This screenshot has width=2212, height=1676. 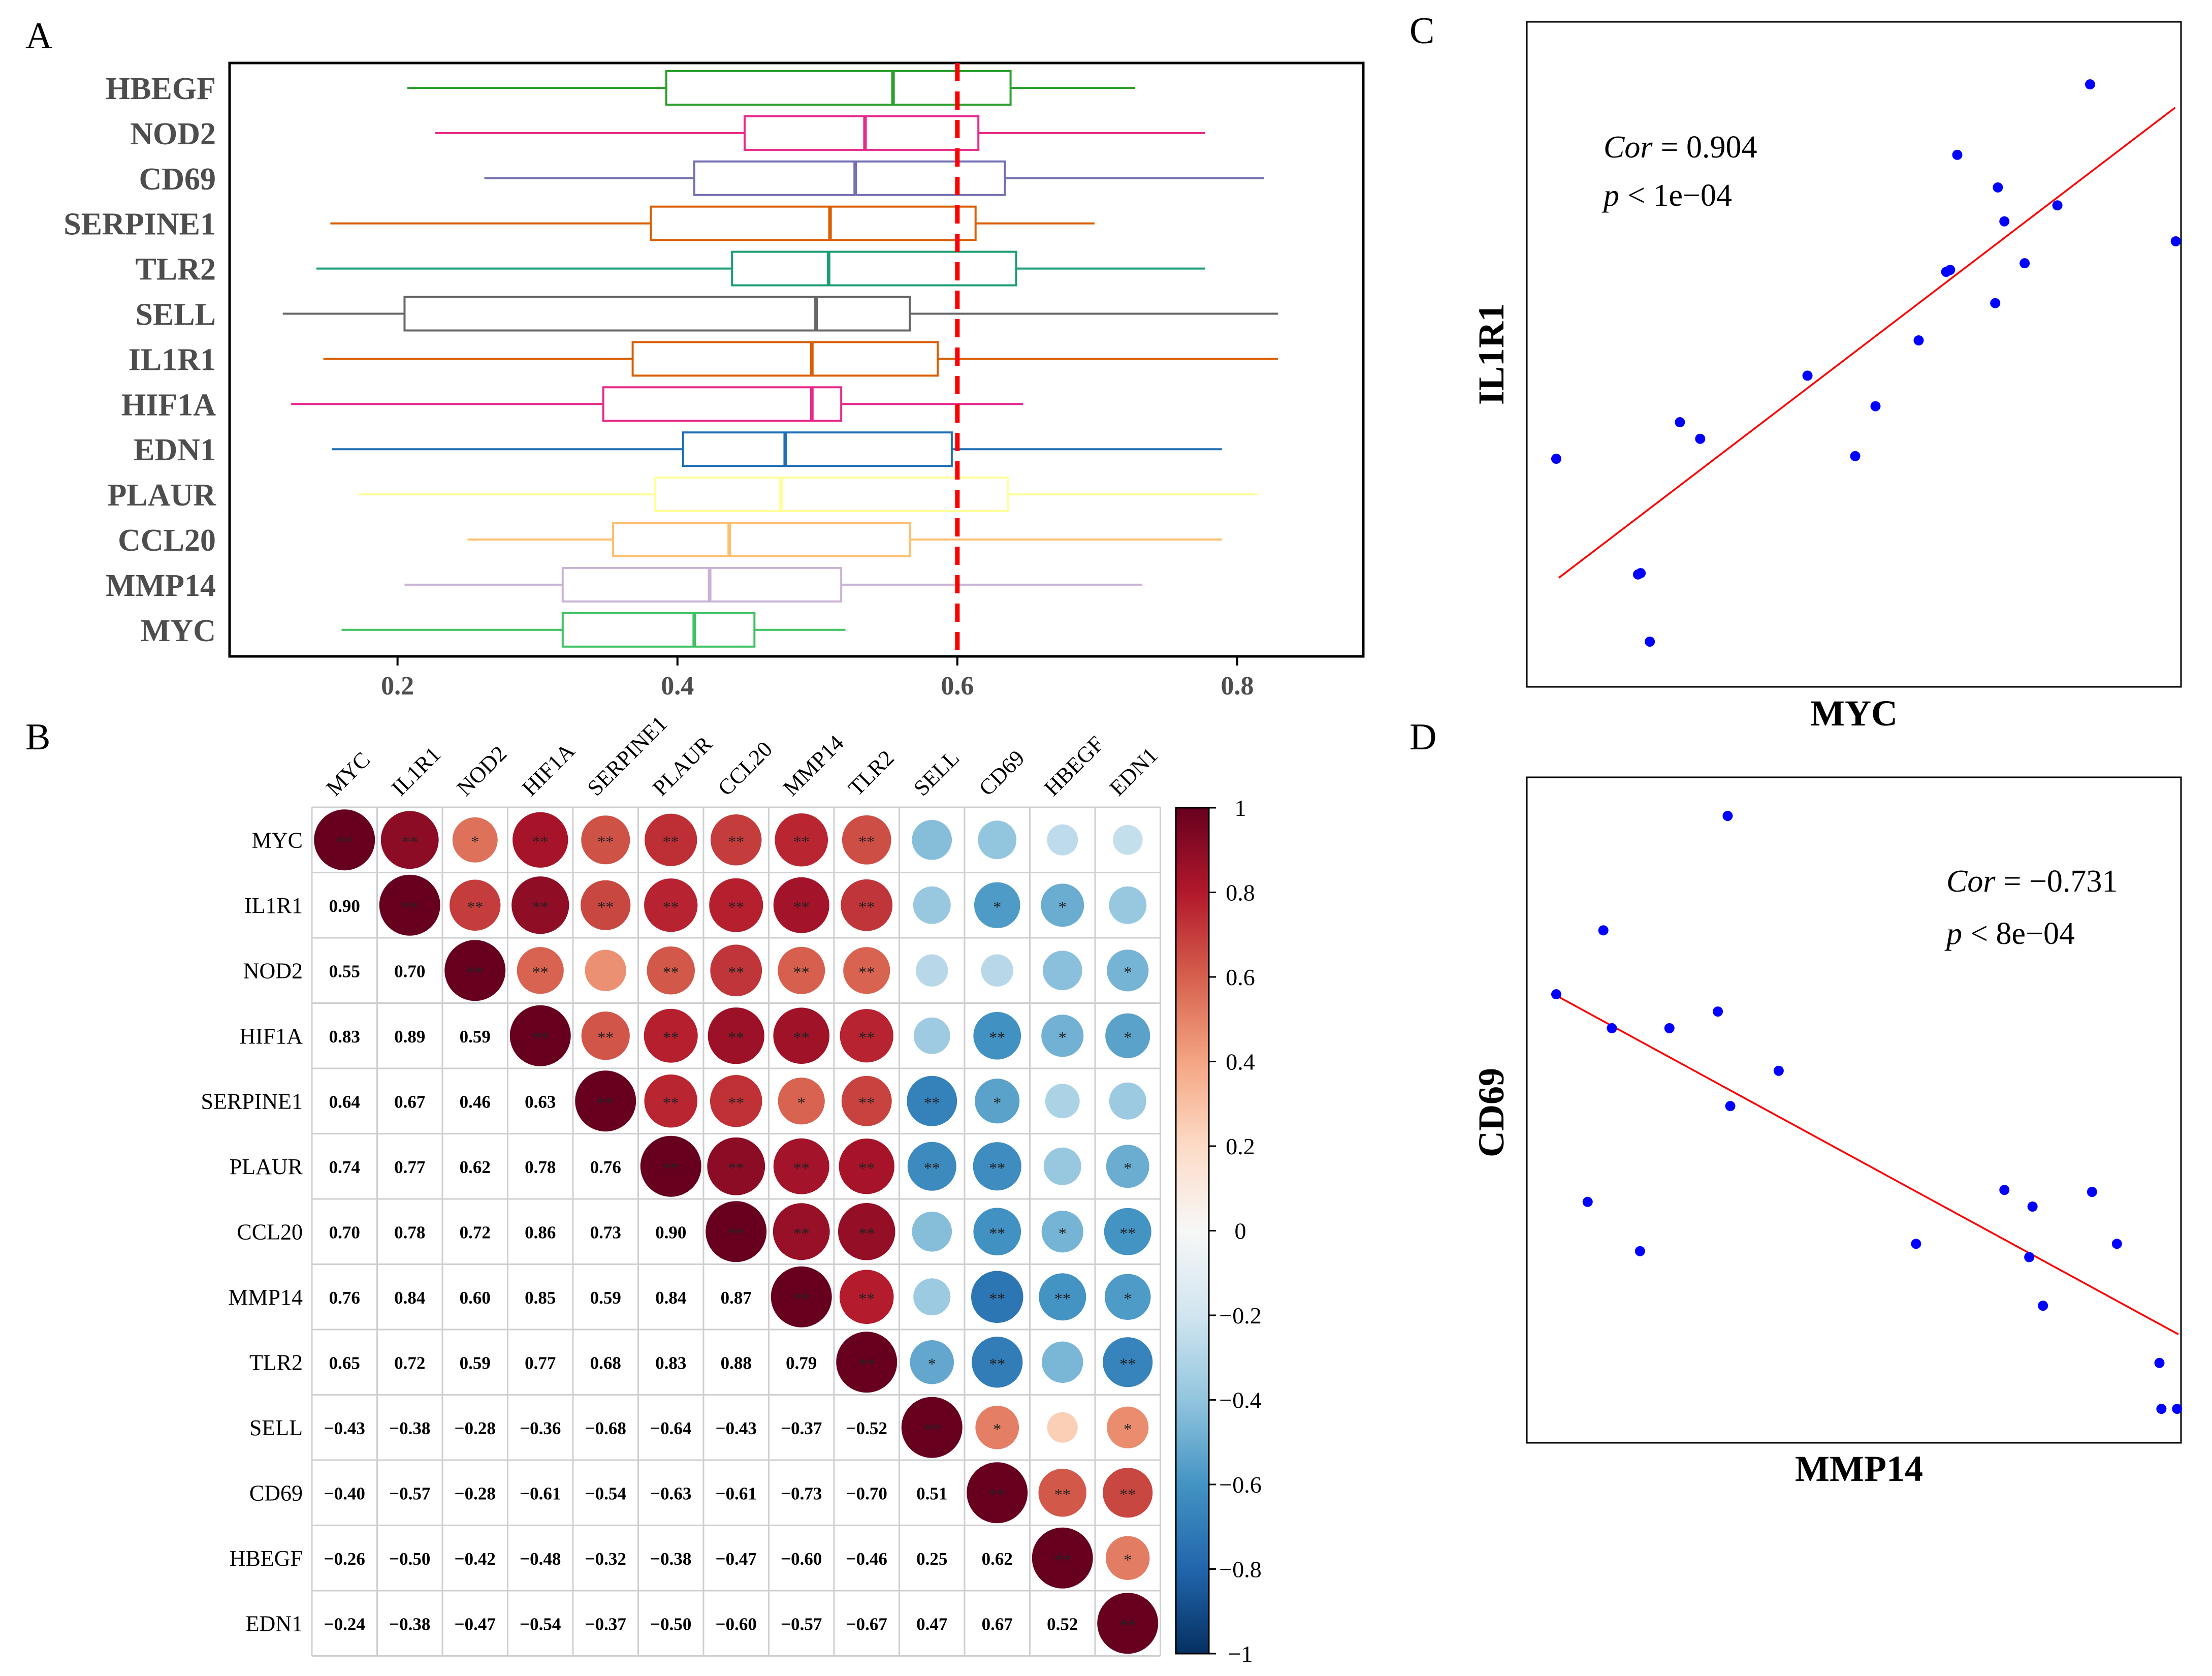 What do you see at coordinates (175, 315) in the screenshot?
I see `category-label: SELL` at bounding box center [175, 315].